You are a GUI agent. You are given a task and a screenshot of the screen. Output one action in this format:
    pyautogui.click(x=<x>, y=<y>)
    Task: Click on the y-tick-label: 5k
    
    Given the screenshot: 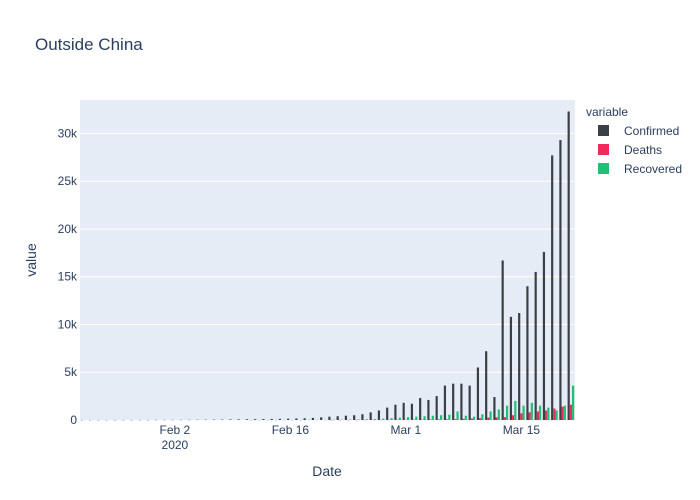 What is the action you would take?
    pyautogui.click(x=71, y=372)
    